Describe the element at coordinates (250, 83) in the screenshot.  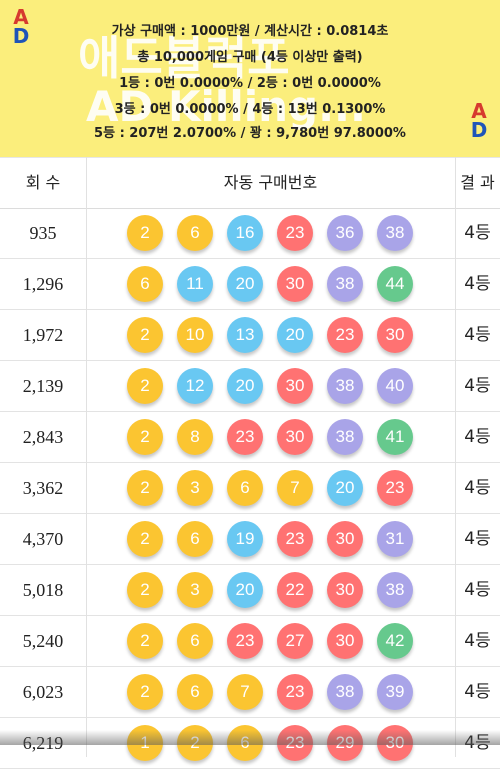
I see `rank-1-2-stats-line: 1등 : 0번 0.0000% / 2등 : 0번 0.0000%` at that location.